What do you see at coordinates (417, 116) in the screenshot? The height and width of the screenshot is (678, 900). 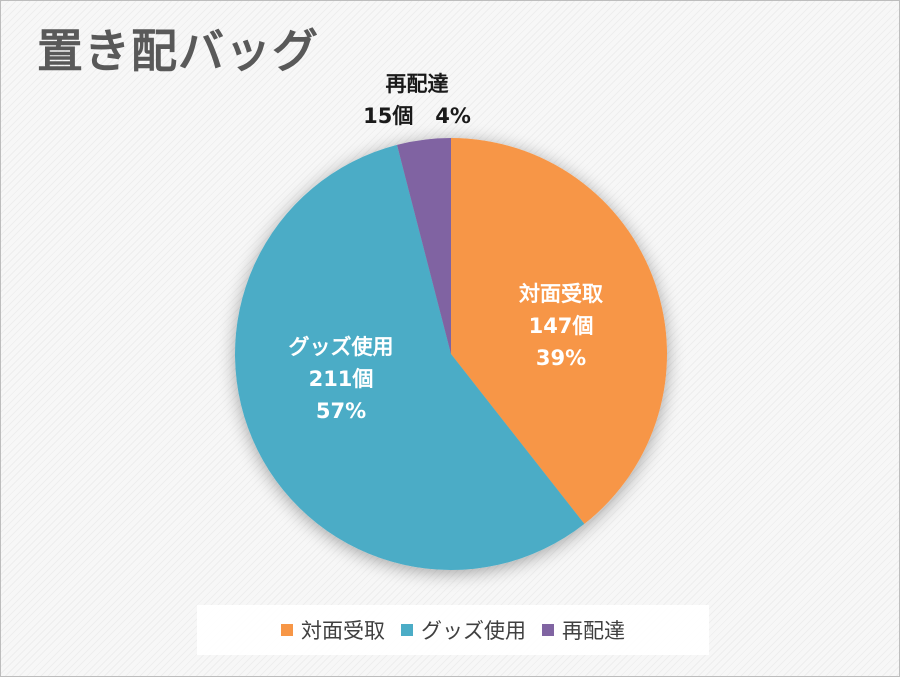 I see `data-label-value-saihaitatsu: 15個 4%` at bounding box center [417, 116].